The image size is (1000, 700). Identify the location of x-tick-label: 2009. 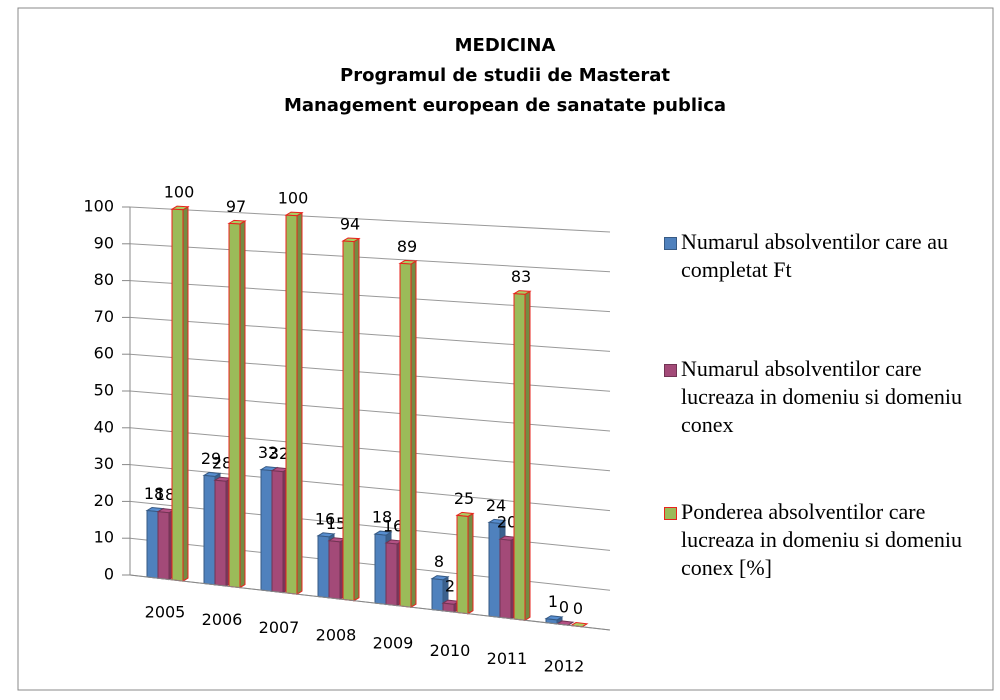
(393, 642).